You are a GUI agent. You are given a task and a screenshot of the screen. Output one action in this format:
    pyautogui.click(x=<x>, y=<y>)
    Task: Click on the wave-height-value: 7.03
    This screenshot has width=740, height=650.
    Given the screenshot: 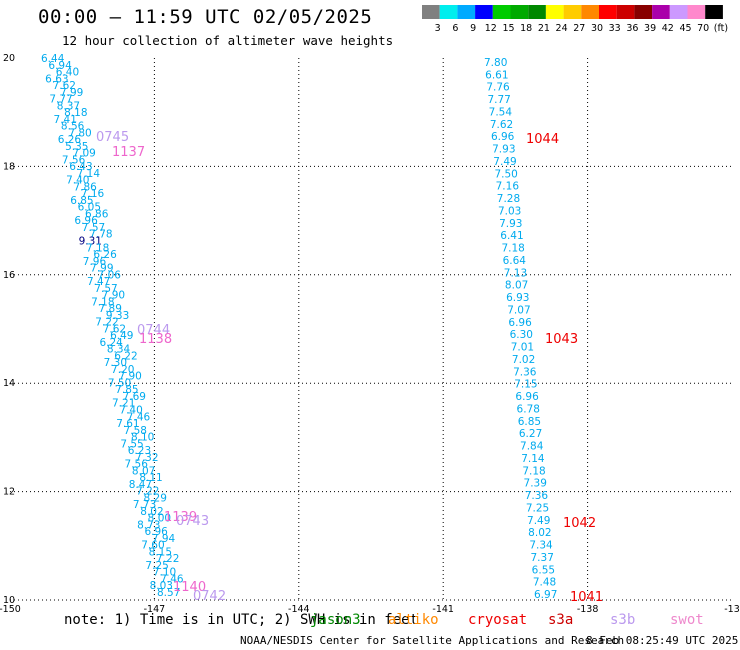 What is the action you would take?
    pyautogui.click(x=509, y=211)
    